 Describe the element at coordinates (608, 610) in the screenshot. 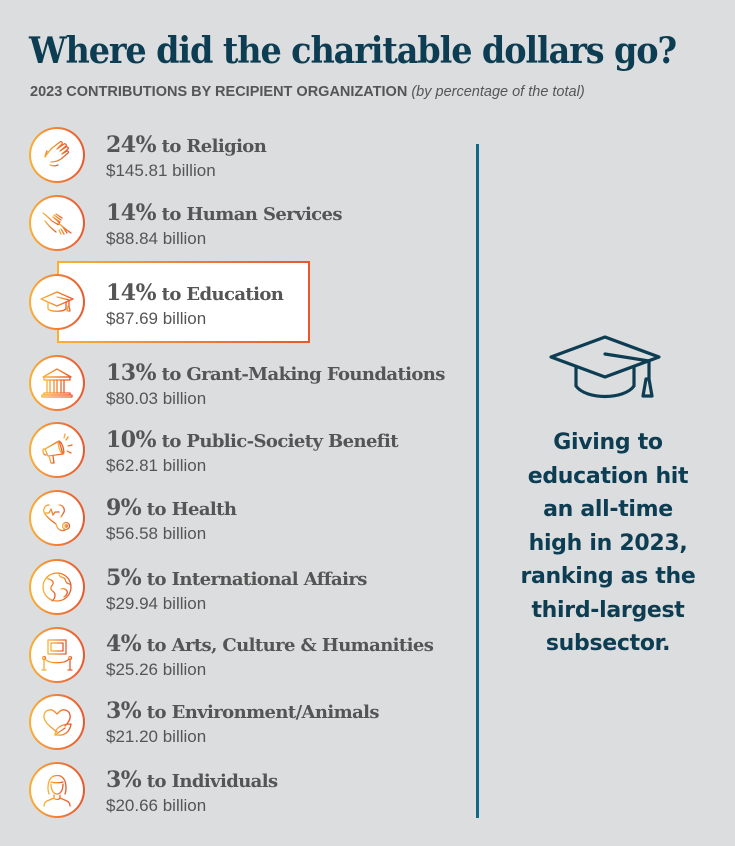

I see `callout-line: third-largest` at that location.